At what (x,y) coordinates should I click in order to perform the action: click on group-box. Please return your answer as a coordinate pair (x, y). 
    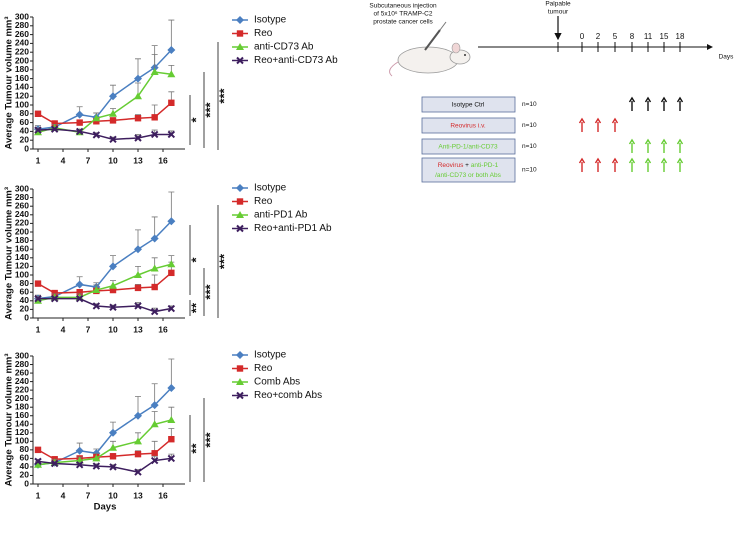
    Looking at the image, I should click on (468, 146).